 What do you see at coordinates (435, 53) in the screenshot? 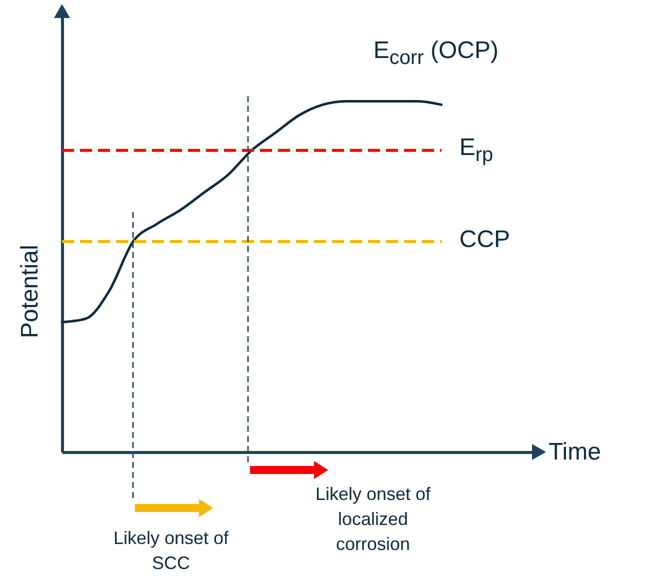
I see `series-label: E$_{corr}$ (OCP)` at bounding box center [435, 53].